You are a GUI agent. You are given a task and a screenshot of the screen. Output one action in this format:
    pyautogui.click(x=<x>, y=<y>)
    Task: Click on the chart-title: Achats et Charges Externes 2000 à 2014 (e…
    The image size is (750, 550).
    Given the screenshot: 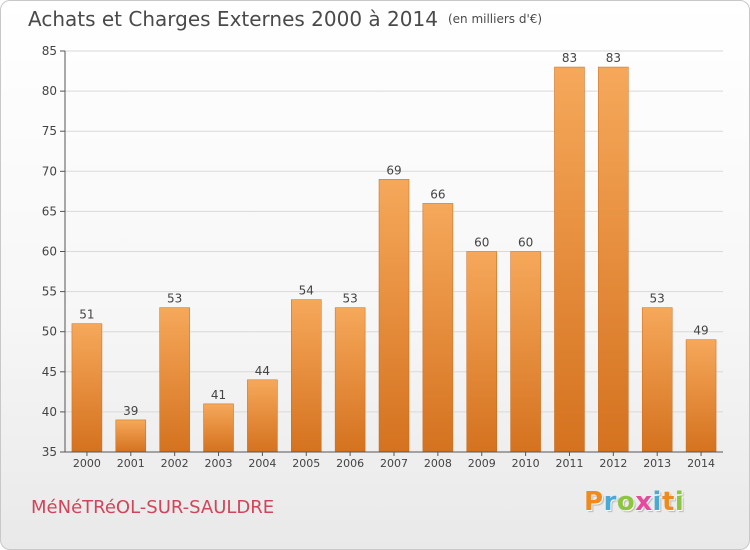 What is the action you would take?
    pyautogui.click(x=285, y=19)
    